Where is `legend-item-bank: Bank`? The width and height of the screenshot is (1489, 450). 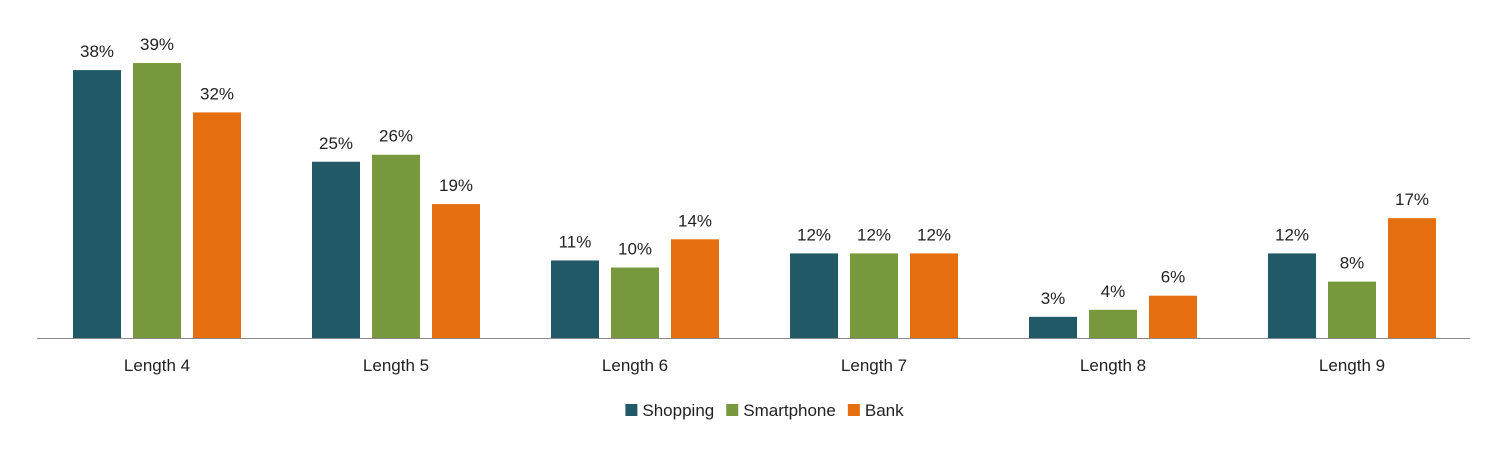
legend-item-bank: Bank is located at coordinates (875, 410).